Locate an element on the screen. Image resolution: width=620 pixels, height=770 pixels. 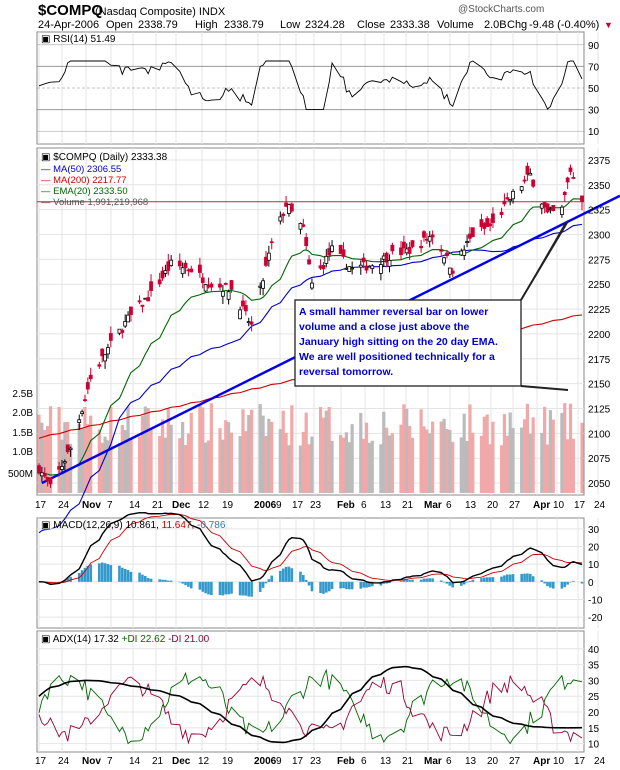
x-tick-label: 19 is located at coordinates (228, 761).